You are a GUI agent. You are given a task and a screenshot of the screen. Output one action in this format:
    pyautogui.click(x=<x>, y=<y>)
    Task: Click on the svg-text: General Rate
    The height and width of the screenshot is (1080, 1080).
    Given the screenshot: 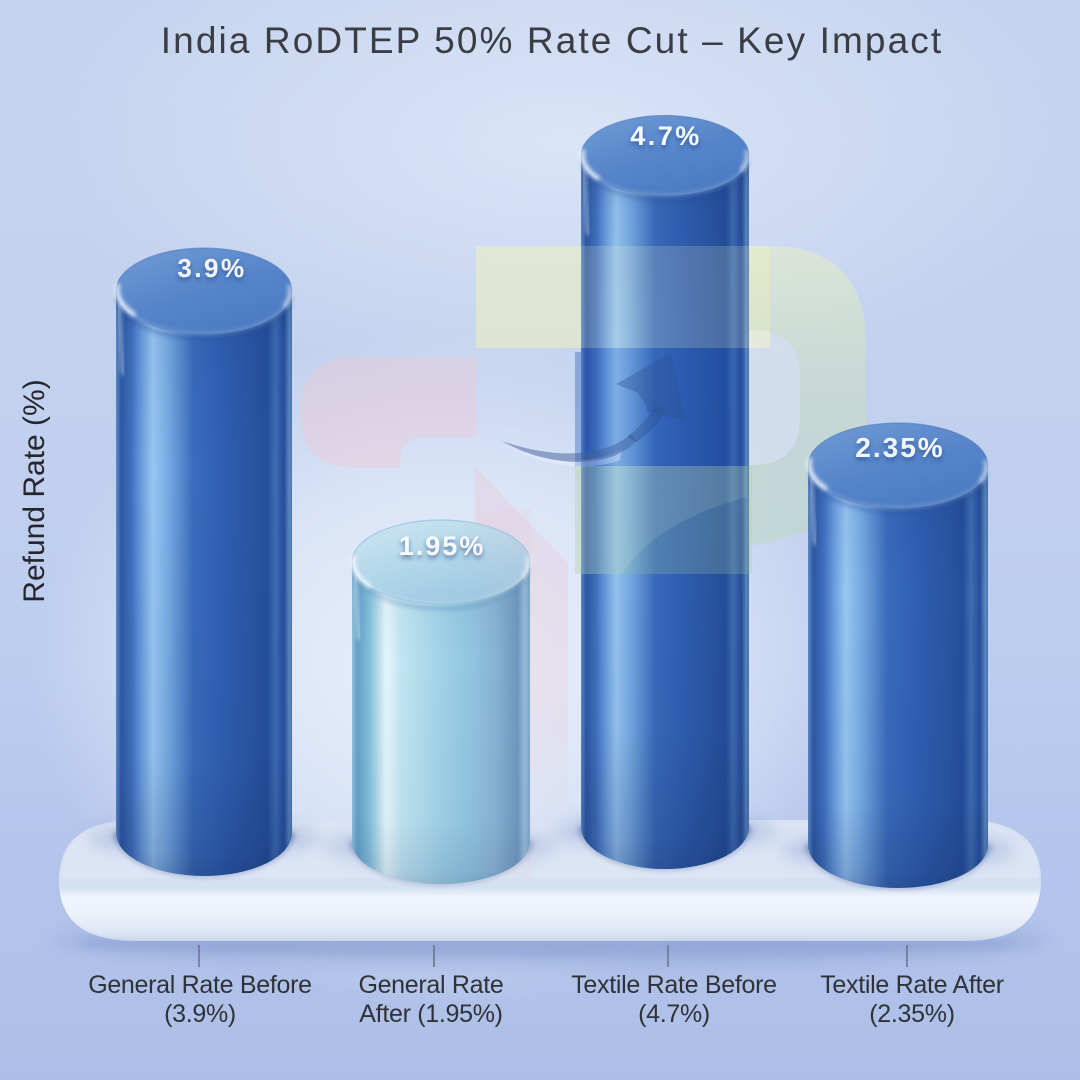 What is the action you would take?
    pyautogui.click(x=430, y=985)
    